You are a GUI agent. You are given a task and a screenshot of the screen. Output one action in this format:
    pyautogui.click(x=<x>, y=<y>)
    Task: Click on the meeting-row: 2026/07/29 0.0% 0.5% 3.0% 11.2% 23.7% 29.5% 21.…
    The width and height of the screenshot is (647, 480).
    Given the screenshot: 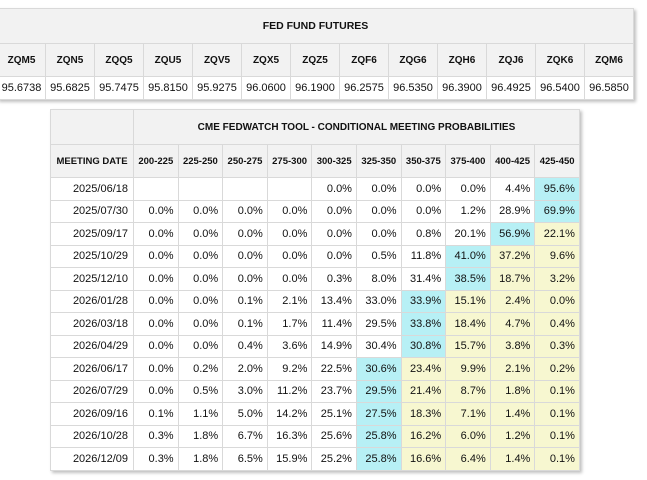 What is the action you would take?
    pyautogui.click(x=315, y=391)
    